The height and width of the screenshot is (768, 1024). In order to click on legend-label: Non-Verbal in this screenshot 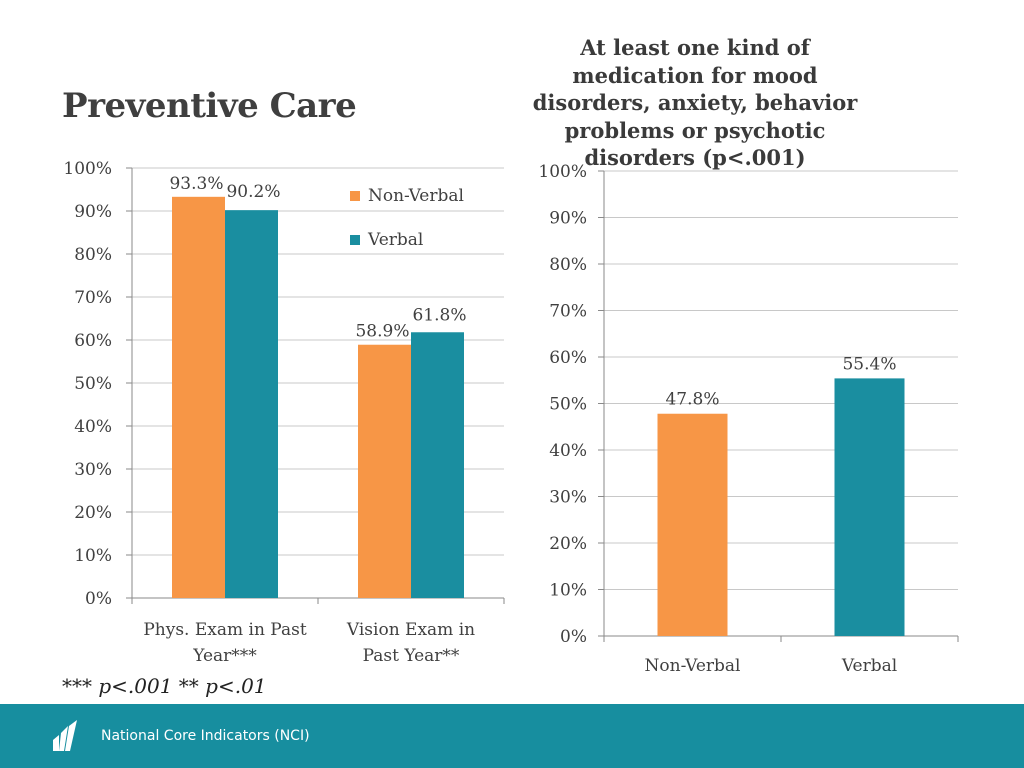, I will do `click(416, 196)`.